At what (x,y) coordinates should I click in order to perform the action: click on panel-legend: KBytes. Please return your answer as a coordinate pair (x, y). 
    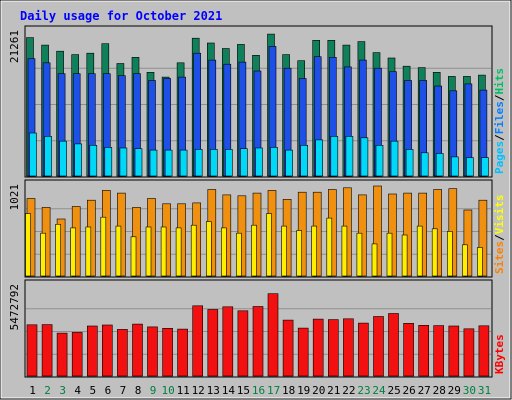
    Looking at the image, I should click on (499, 354).